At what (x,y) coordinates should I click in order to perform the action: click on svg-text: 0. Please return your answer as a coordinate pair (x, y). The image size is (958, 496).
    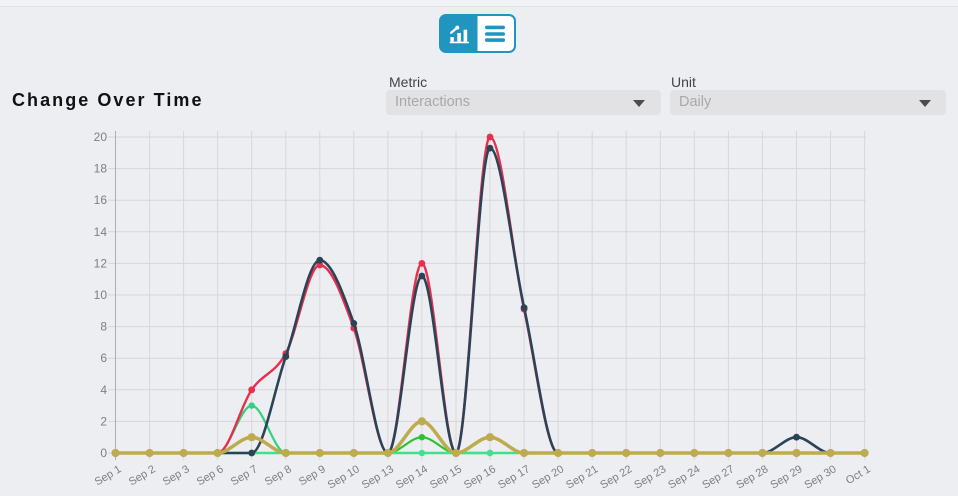
    Looking at the image, I should click on (103, 453).